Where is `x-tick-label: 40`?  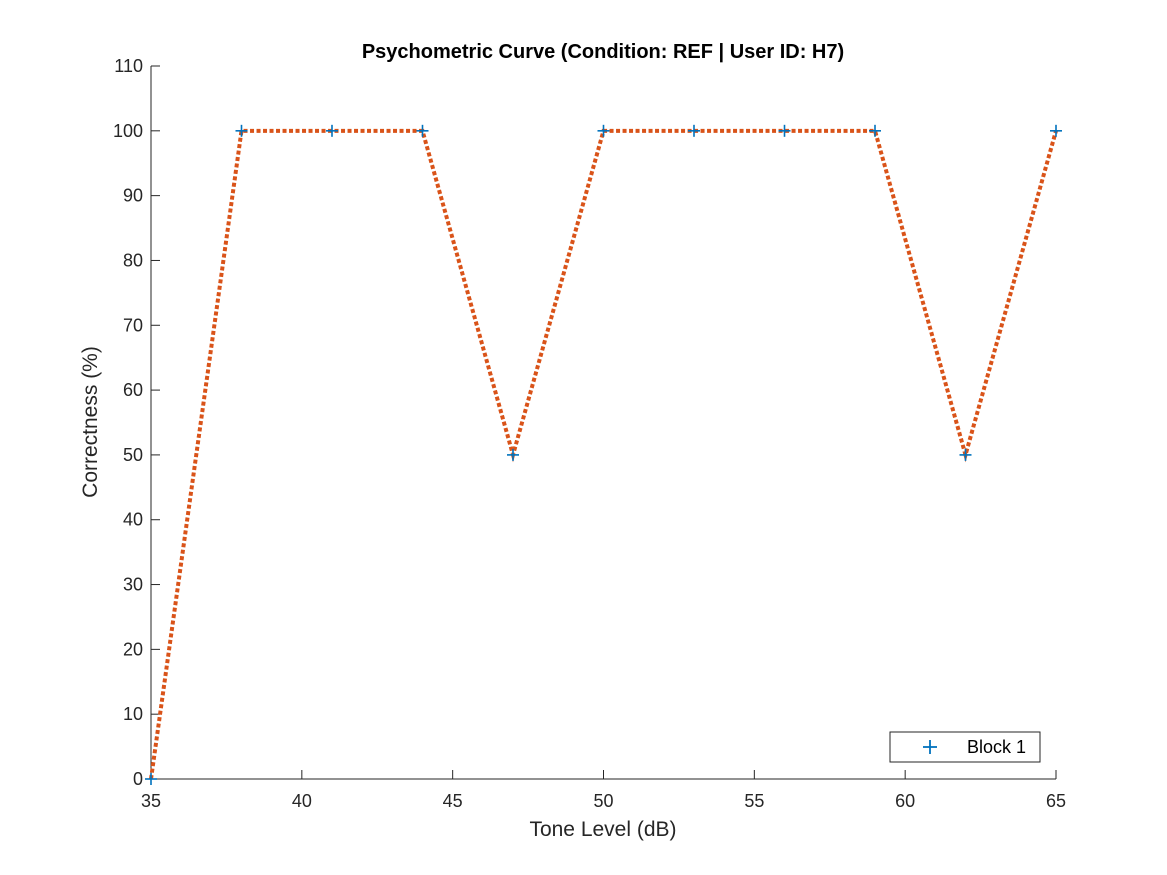 x-tick-label: 40 is located at coordinates (302, 801).